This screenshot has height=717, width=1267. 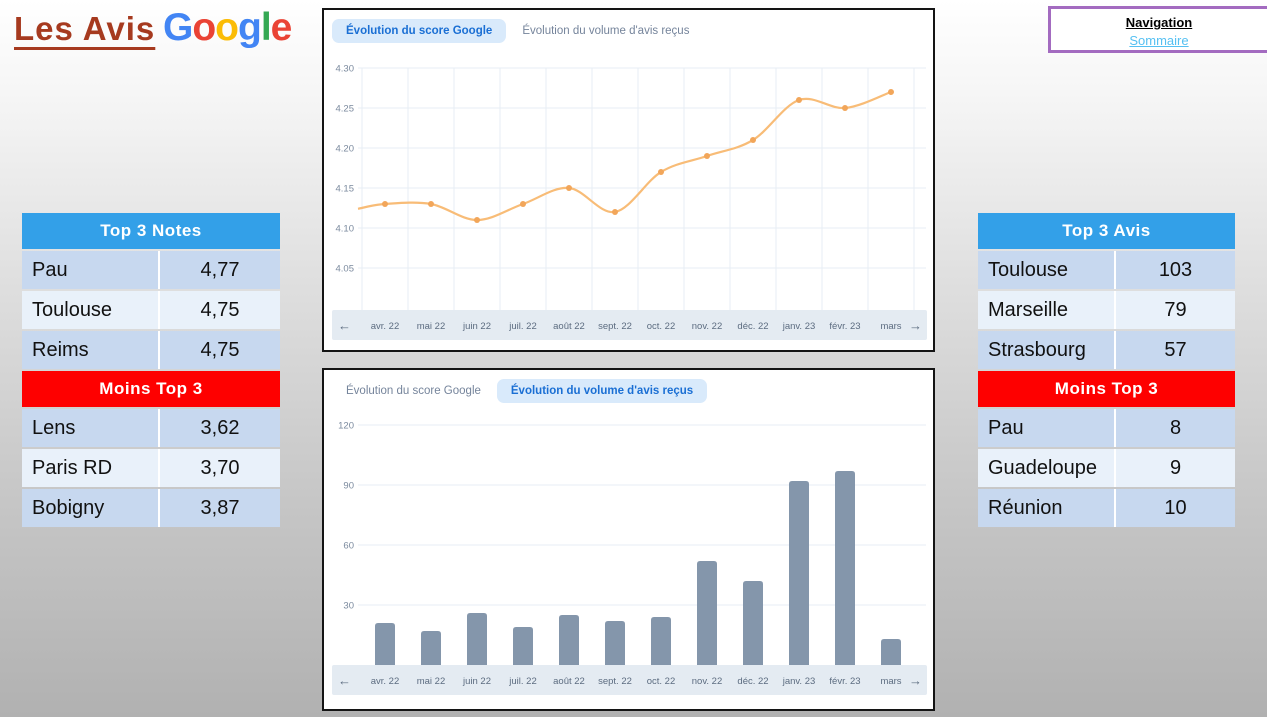 I want to click on score-line-series, so click(x=624, y=156).